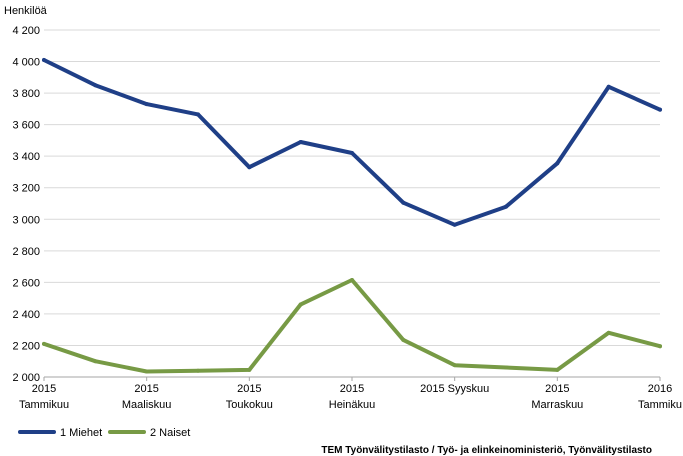  I want to click on y-tick-label: 2 400, so click(26, 315).